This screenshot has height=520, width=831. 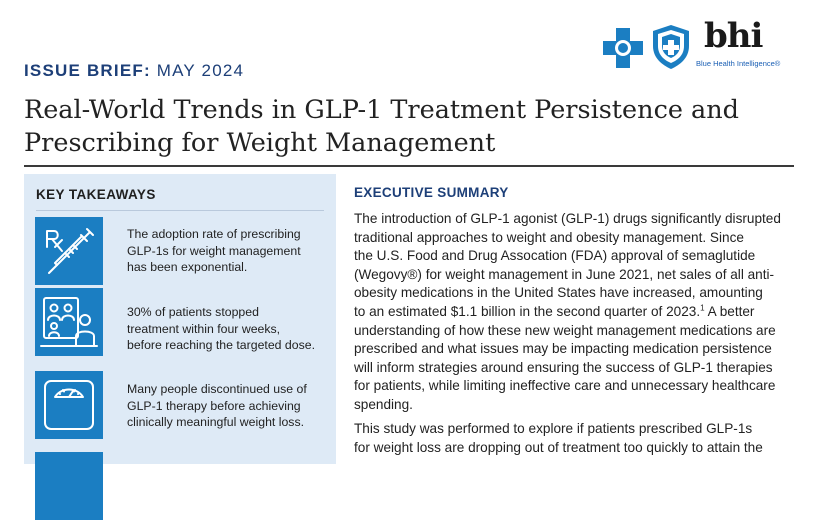 What do you see at coordinates (187, 267) in the screenshot?
I see `takeaway-1-line-3: has been exponential.` at bounding box center [187, 267].